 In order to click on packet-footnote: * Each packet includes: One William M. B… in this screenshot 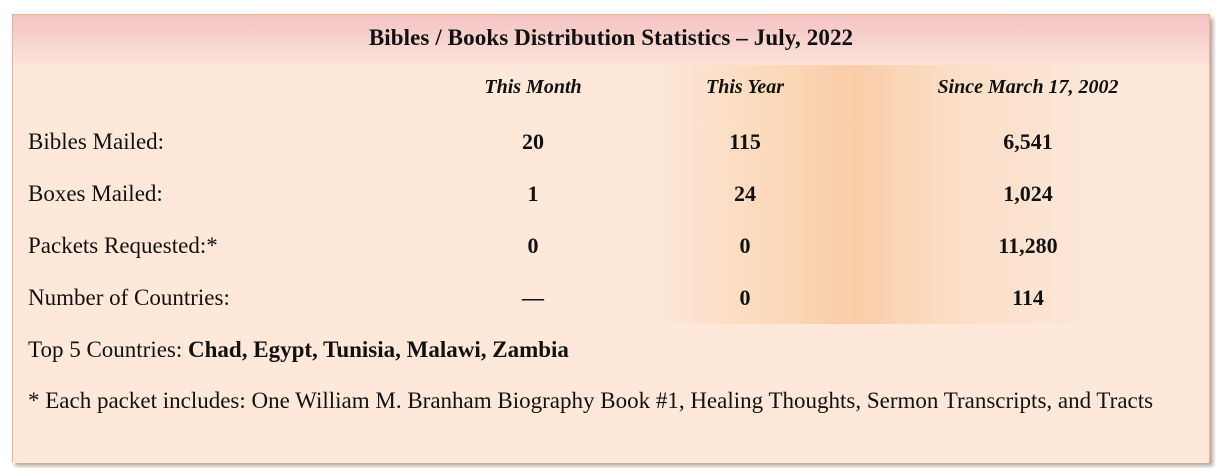, I will do `click(591, 400)`.